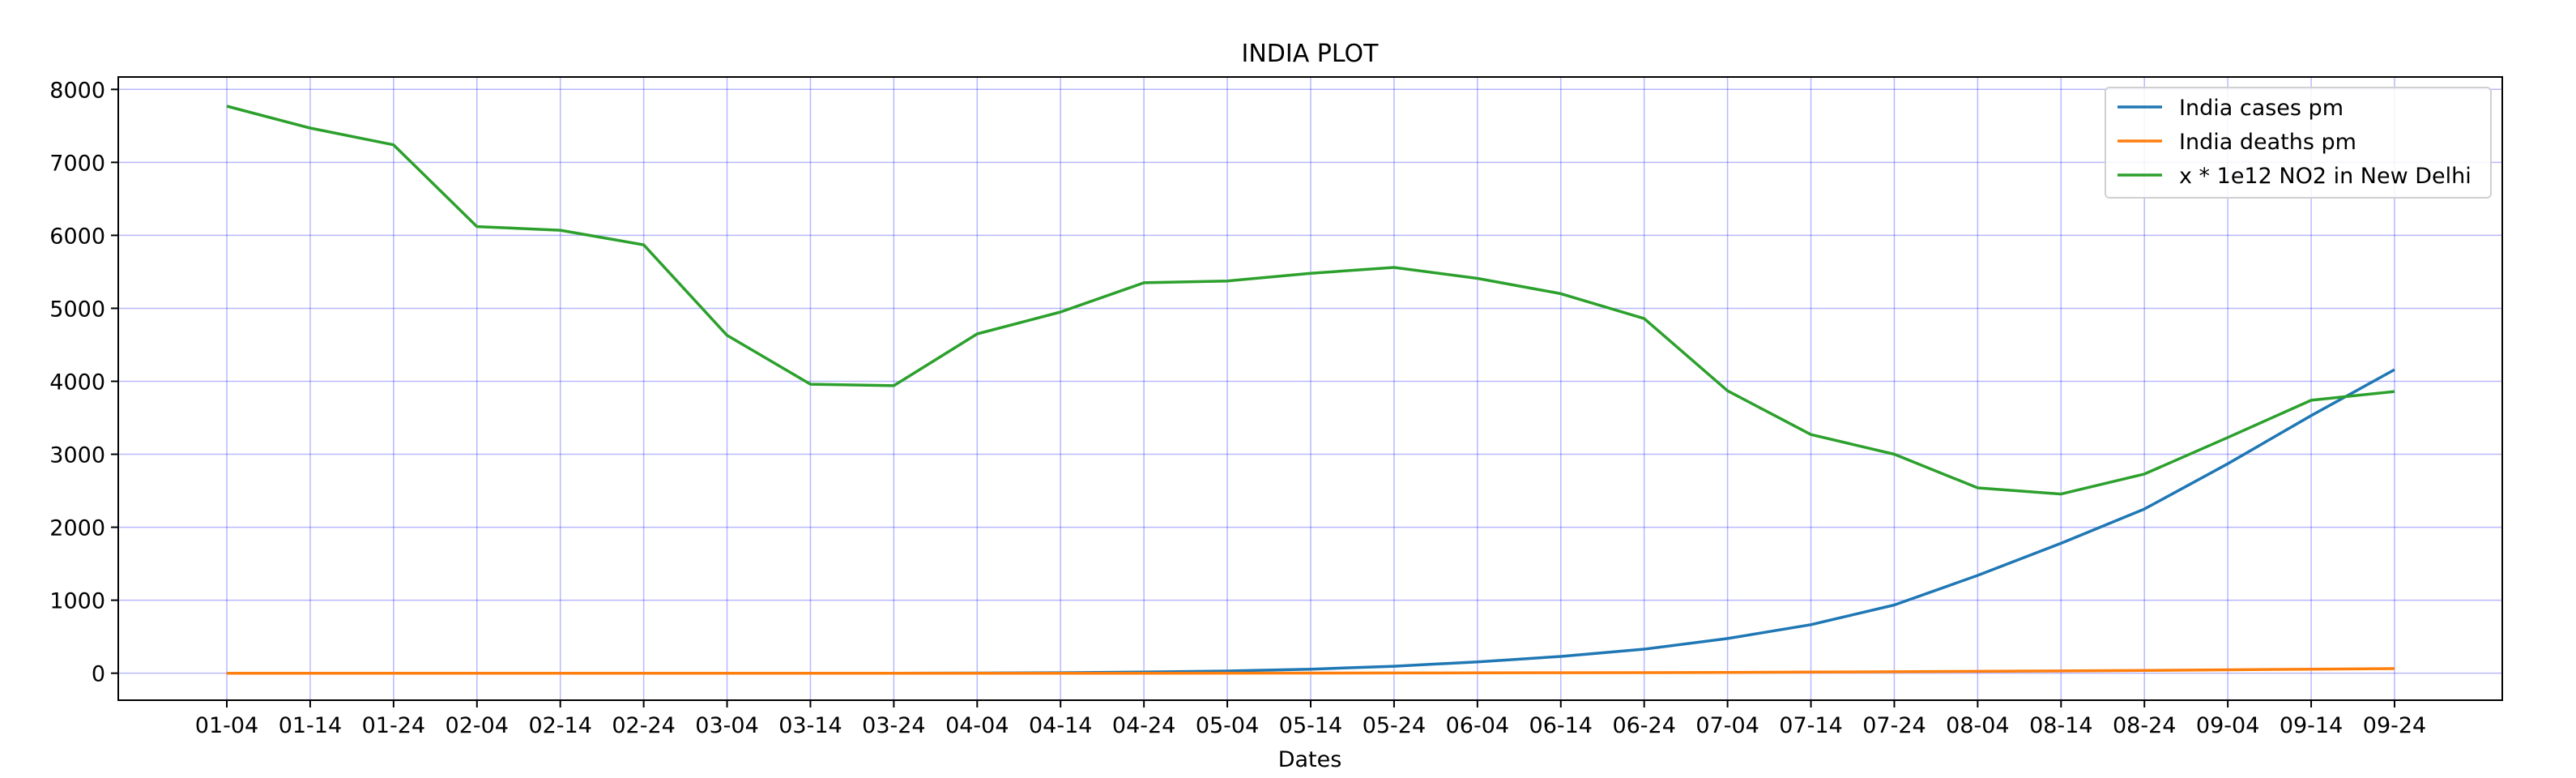 The width and height of the screenshot is (2576, 778). I want to click on x-tick-label: 04-14, so click(1060, 725).